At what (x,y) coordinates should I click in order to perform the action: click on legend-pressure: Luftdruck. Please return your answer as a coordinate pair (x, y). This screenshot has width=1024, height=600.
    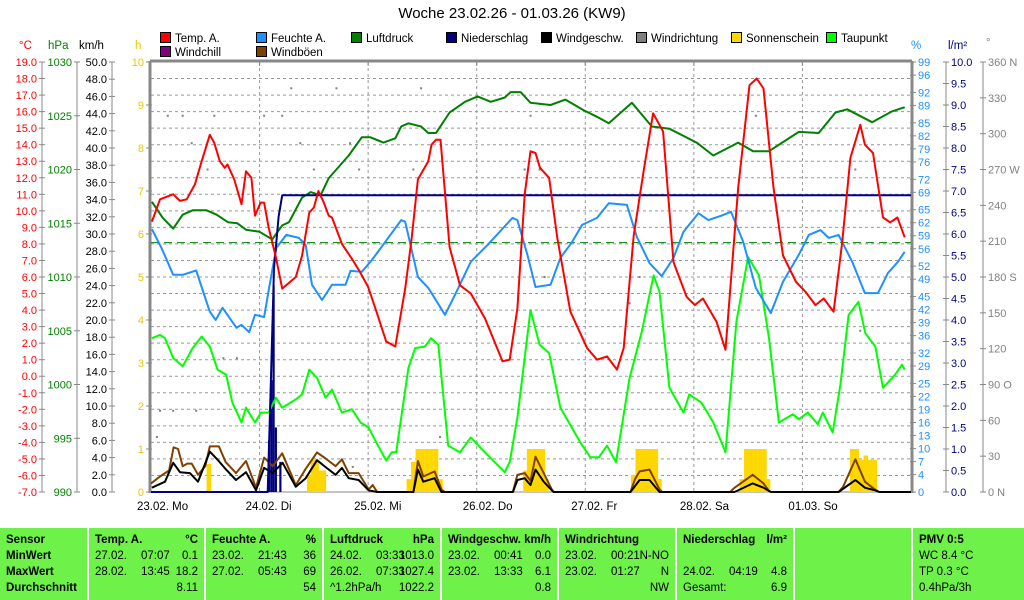
    Looking at the image, I should click on (382, 38).